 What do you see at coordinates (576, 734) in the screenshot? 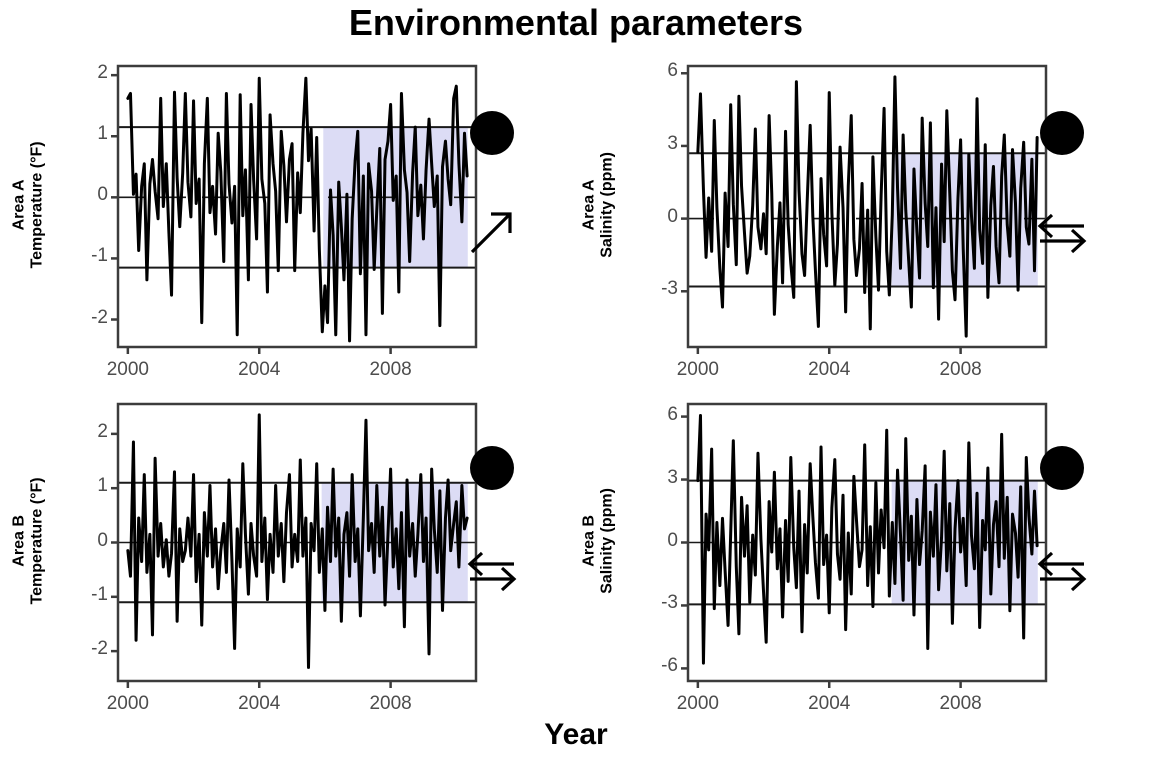
I see `x-axis-title: Year` at bounding box center [576, 734].